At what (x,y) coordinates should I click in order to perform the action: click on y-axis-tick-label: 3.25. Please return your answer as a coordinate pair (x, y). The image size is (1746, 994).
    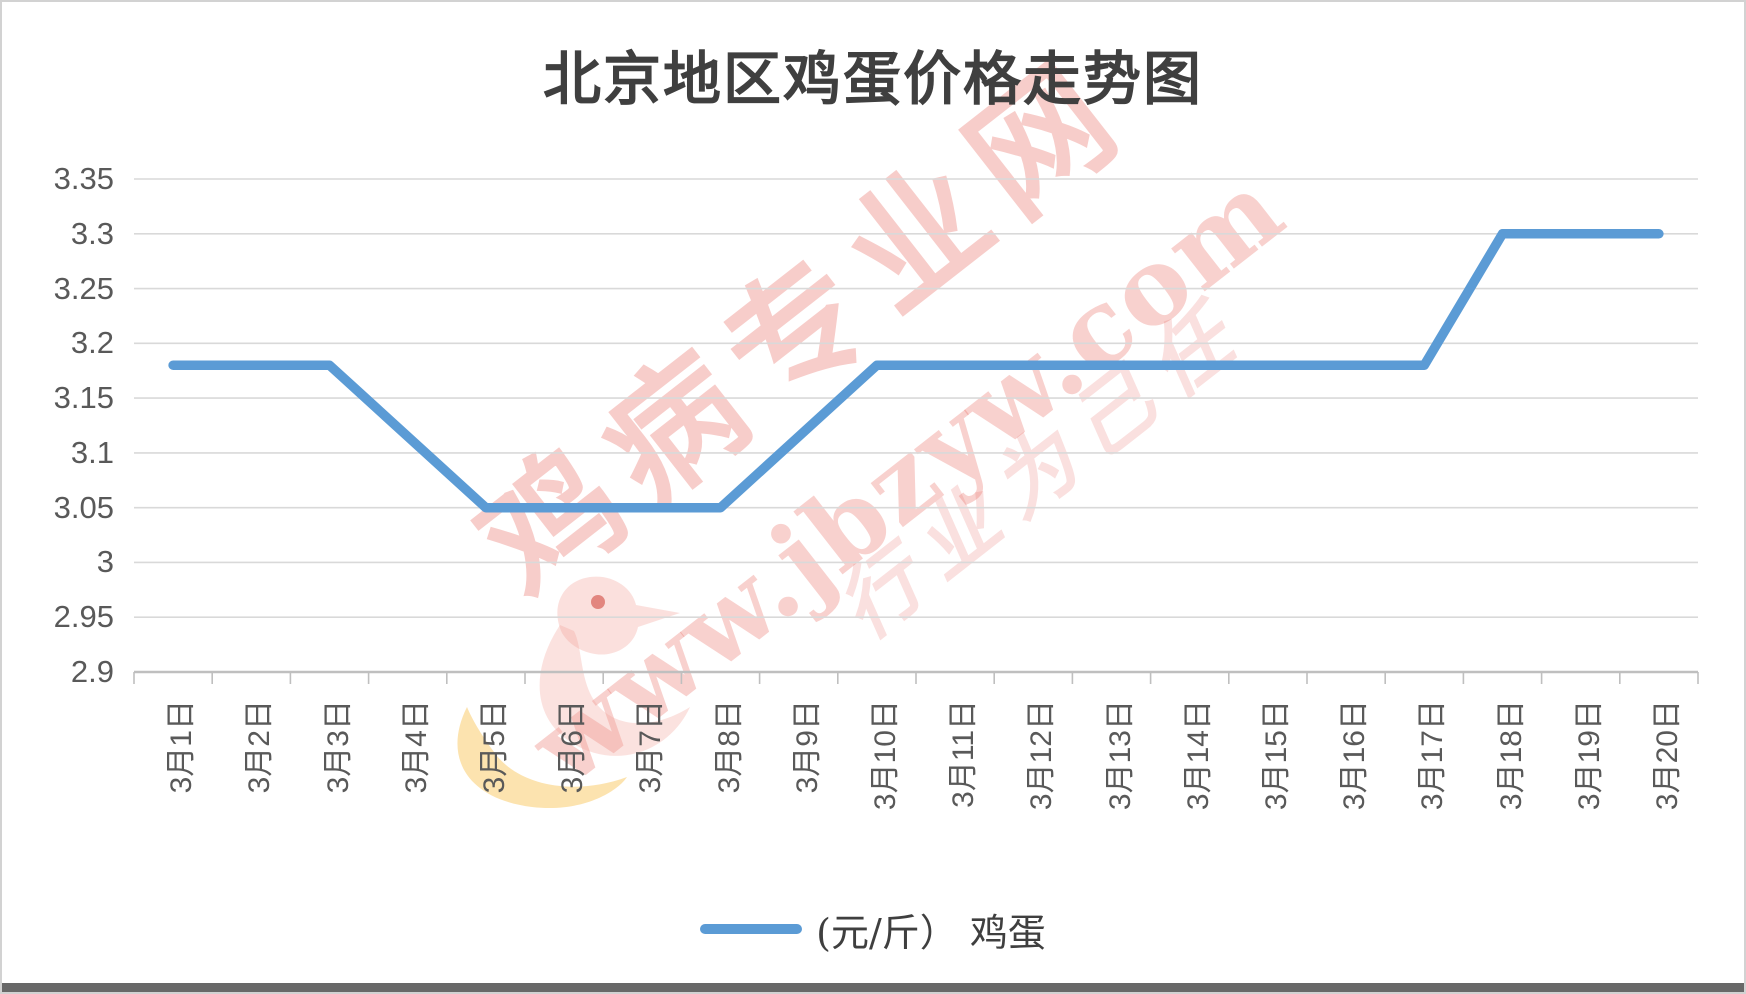
    Looking at the image, I should click on (83, 288).